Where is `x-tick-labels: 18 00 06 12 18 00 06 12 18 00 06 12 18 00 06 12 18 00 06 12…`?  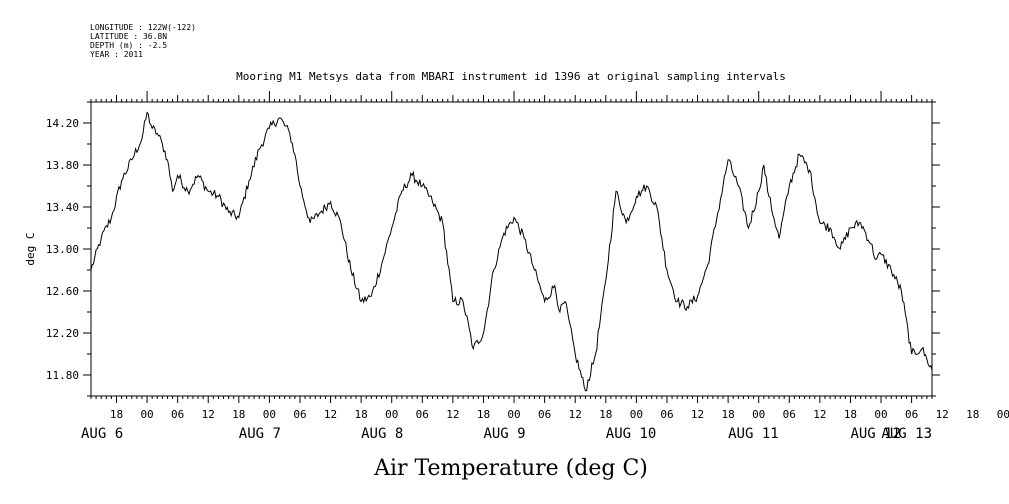 x-tick-labels: 18 00 06 12 18 00 06 12 18 00 06 12 18 00 06 12 18 00 06 12… is located at coordinates (559, 414).